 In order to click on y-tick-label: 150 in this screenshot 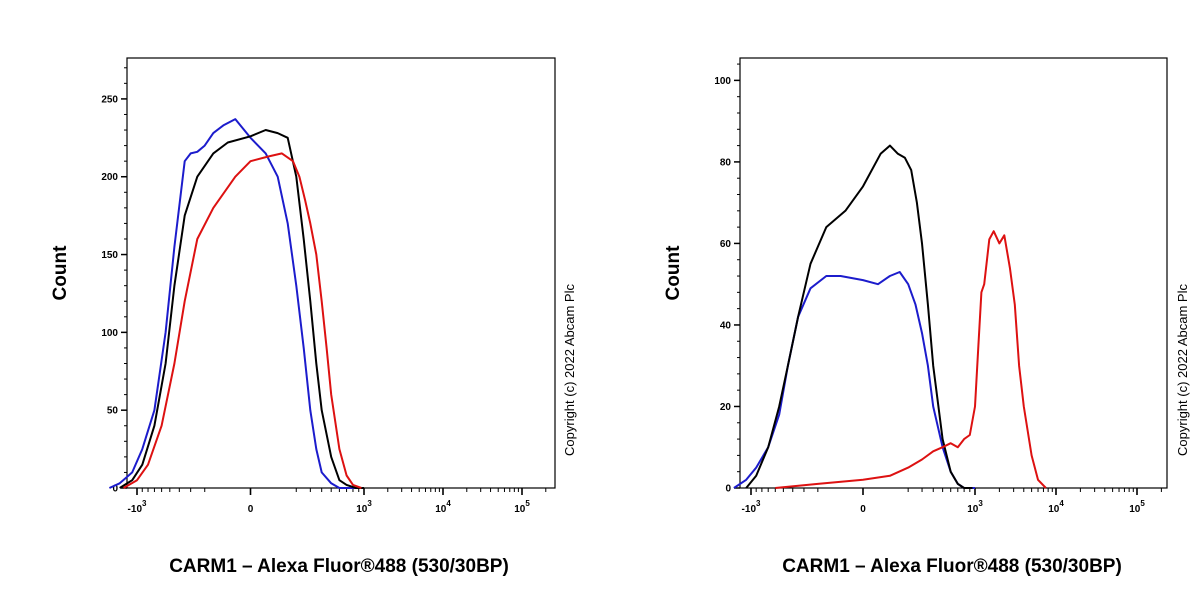, I will do `click(109, 255)`.